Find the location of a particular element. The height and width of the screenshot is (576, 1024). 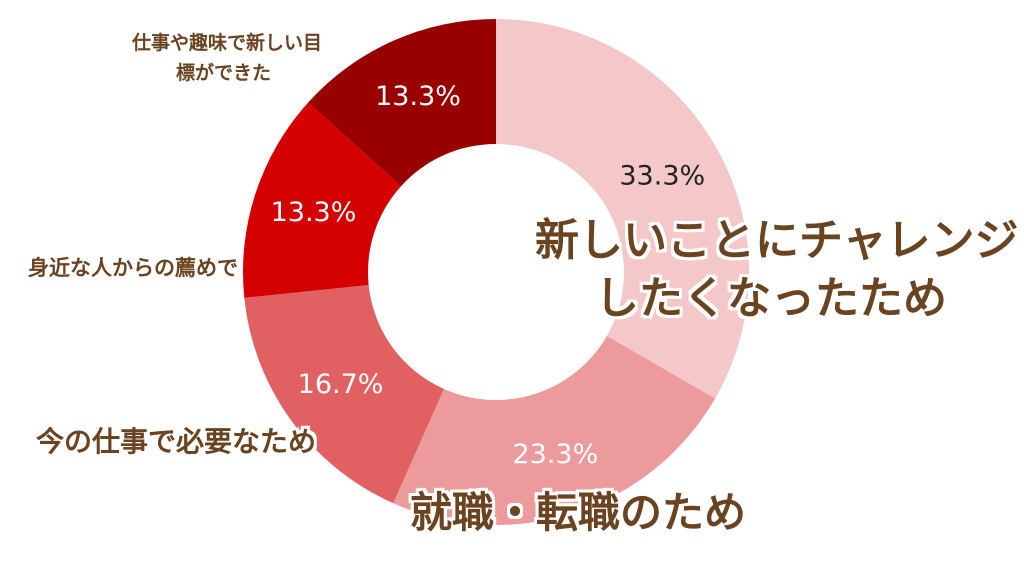

slice-value-label: 16.7% is located at coordinates (341, 384).